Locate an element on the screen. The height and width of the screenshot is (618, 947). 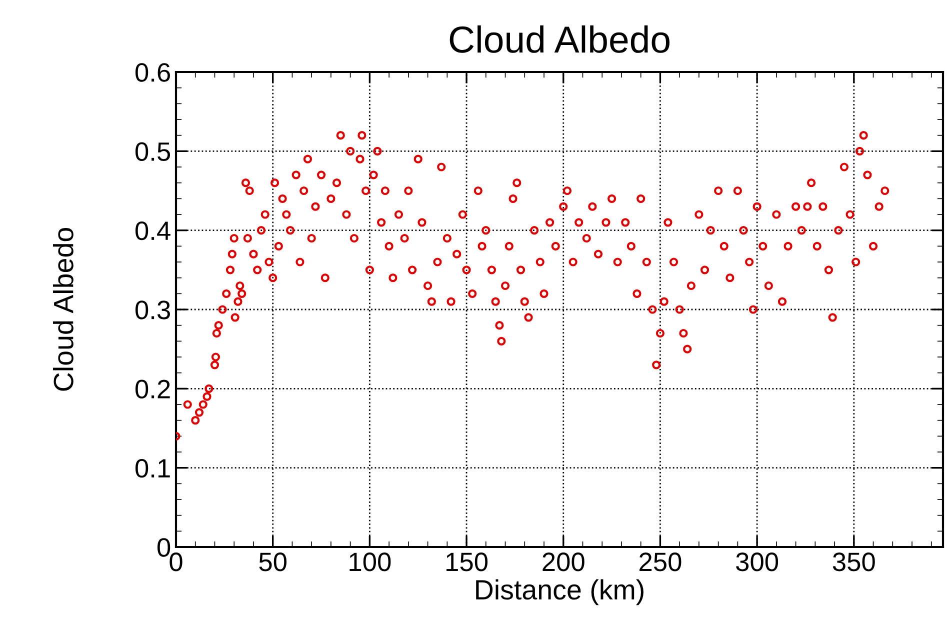
x-tick-label: 300 is located at coordinates (757, 562).